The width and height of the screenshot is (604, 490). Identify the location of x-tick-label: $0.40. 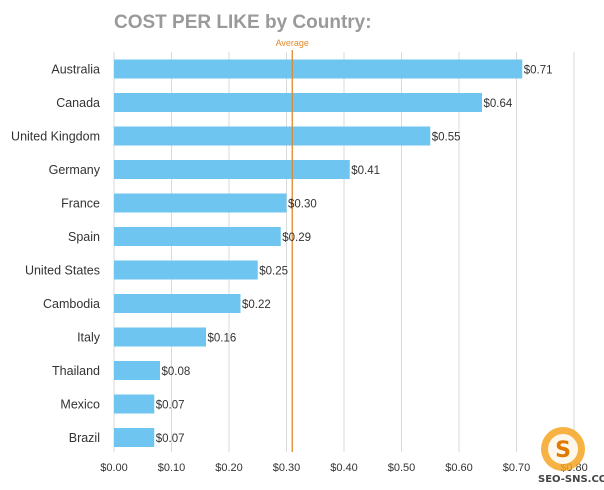
(344, 468).